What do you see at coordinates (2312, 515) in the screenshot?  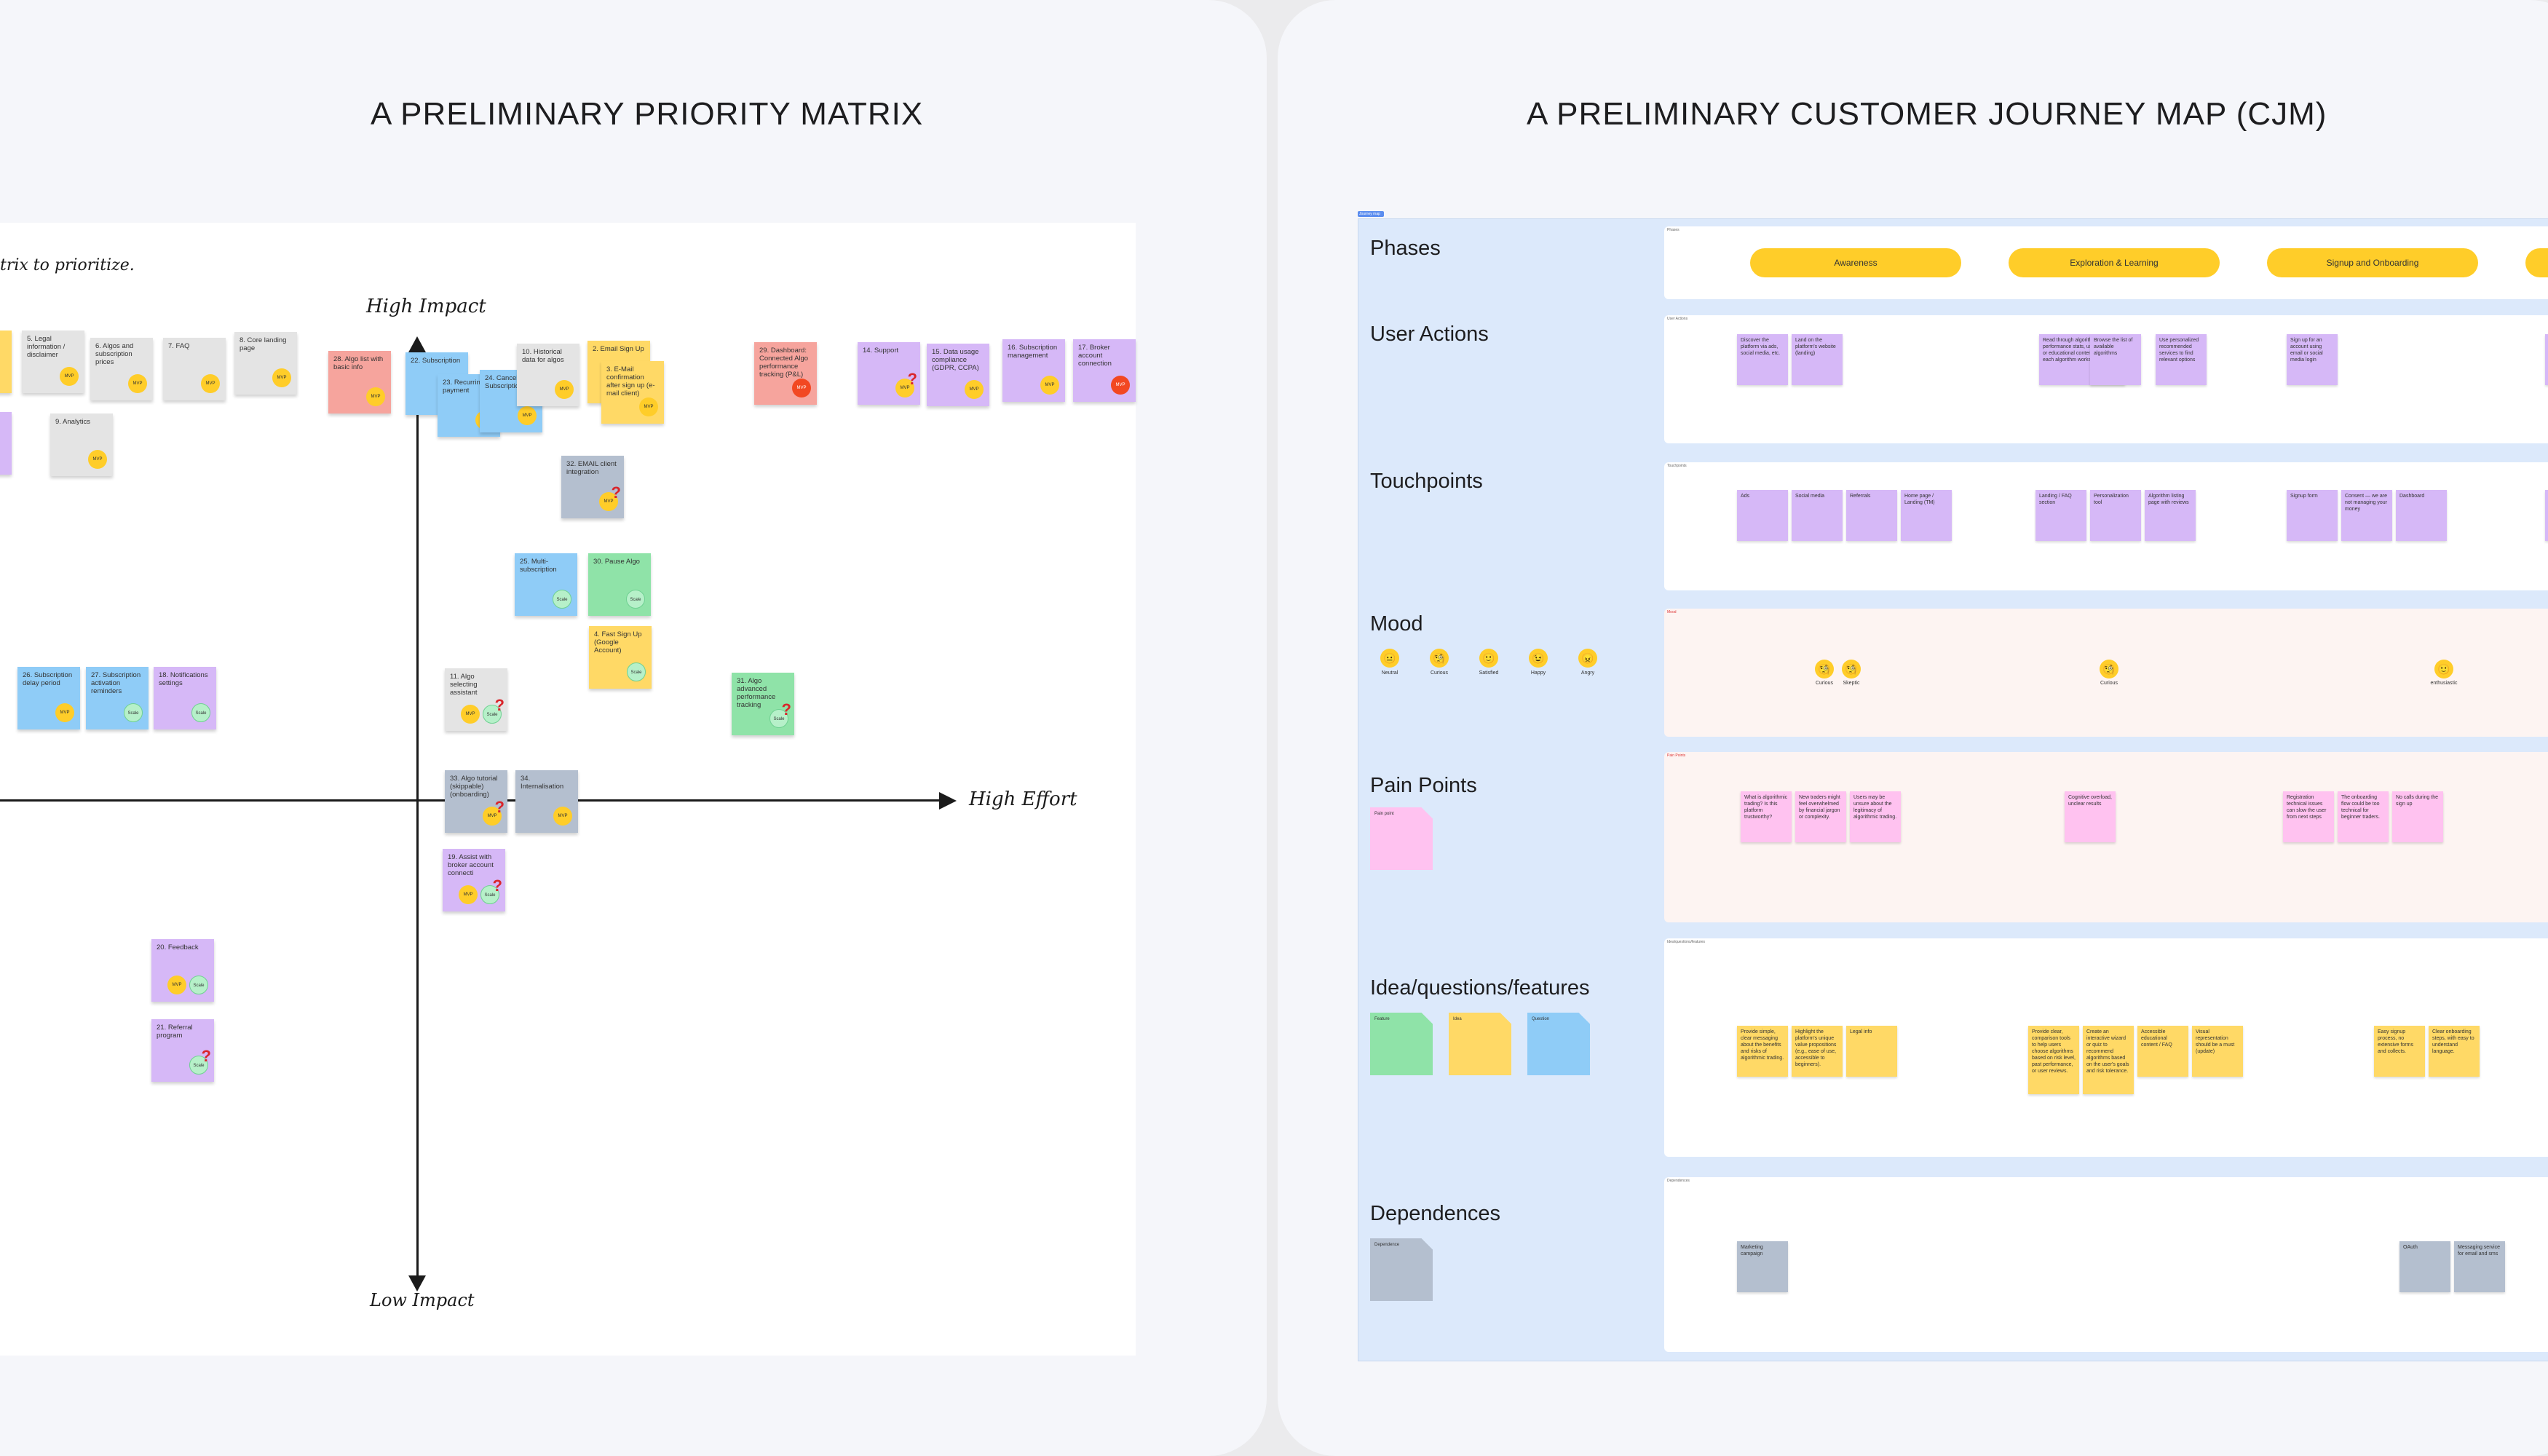 I see `touchpoint-sticky: Signup form` at bounding box center [2312, 515].